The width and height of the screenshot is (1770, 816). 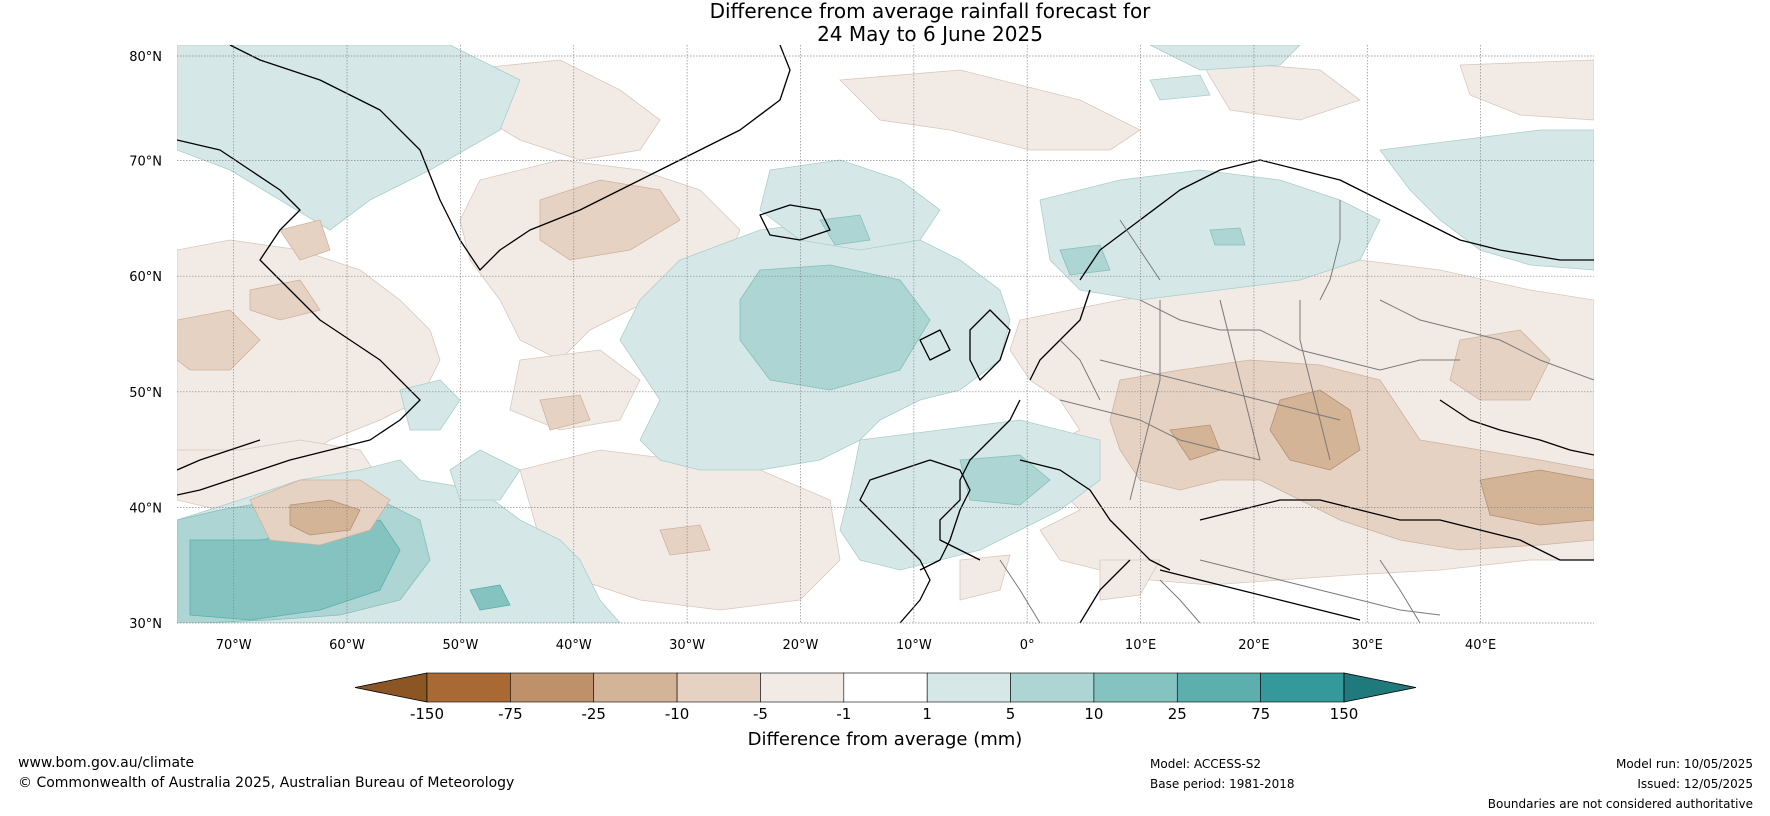 What do you see at coordinates (1093, 714) in the screenshot?
I see `colorbar-tick: 10` at bounding box center [1093, 714].